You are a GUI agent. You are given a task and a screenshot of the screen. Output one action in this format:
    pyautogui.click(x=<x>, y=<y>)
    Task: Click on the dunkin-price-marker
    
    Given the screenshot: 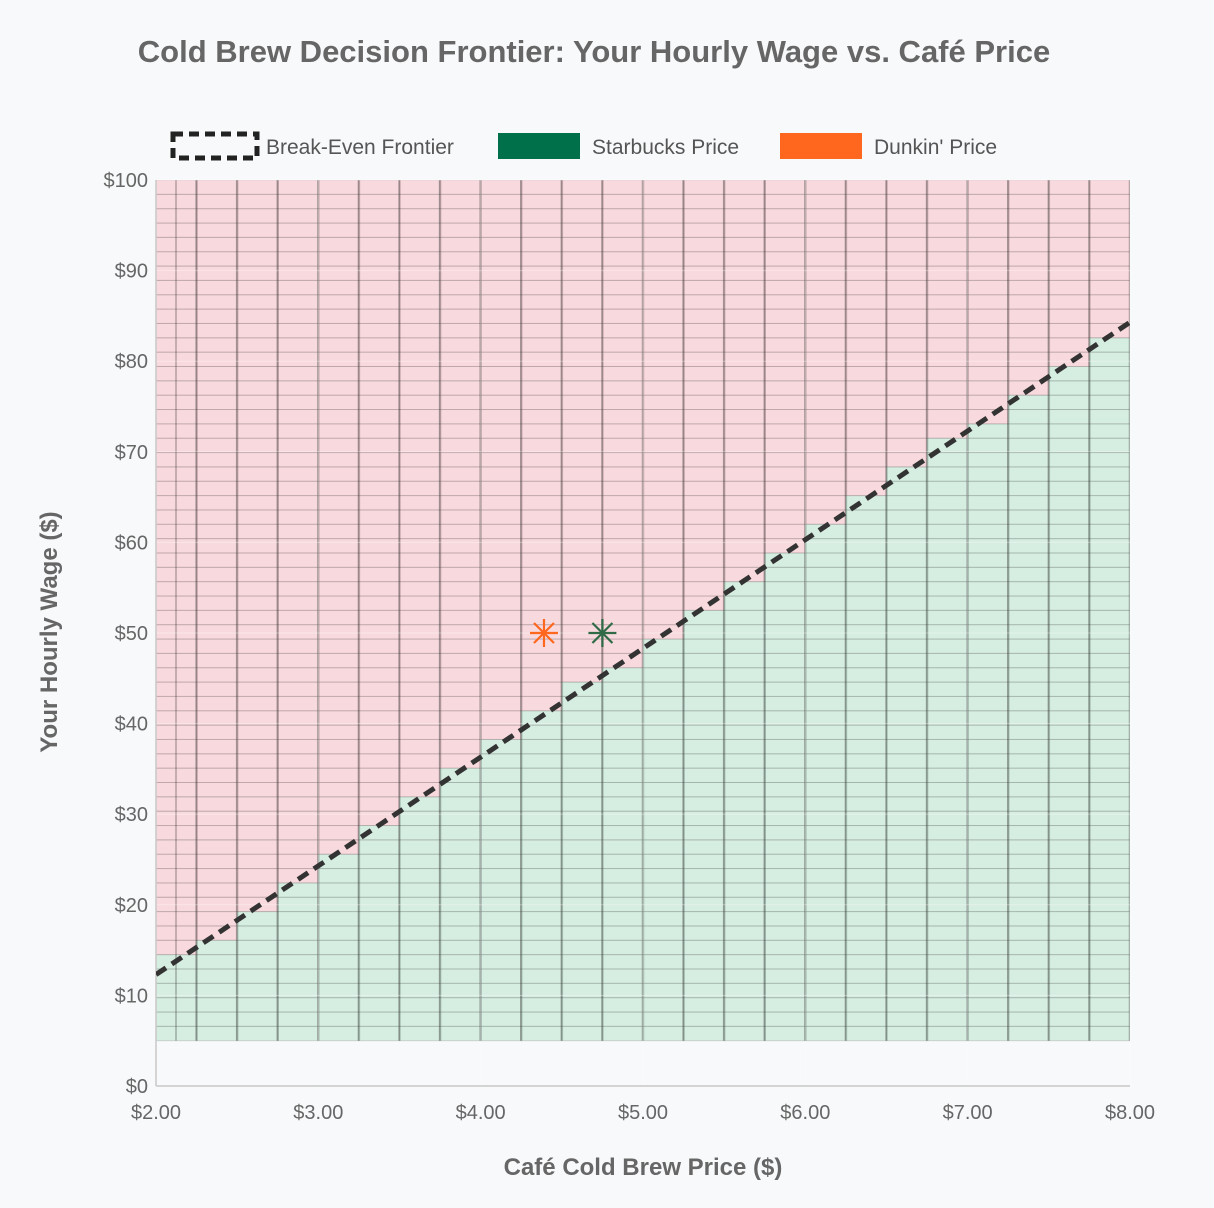 What is the action you would take?
    pyautogui.click(x=543, y=633)
    